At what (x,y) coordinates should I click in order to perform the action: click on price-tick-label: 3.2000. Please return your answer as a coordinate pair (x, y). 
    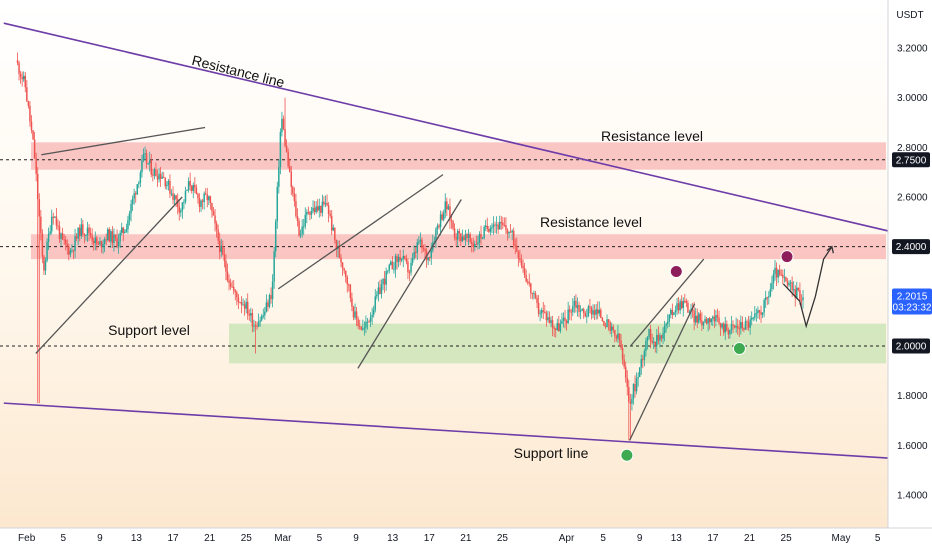
    Looking at the image, I should click on (912, 49).